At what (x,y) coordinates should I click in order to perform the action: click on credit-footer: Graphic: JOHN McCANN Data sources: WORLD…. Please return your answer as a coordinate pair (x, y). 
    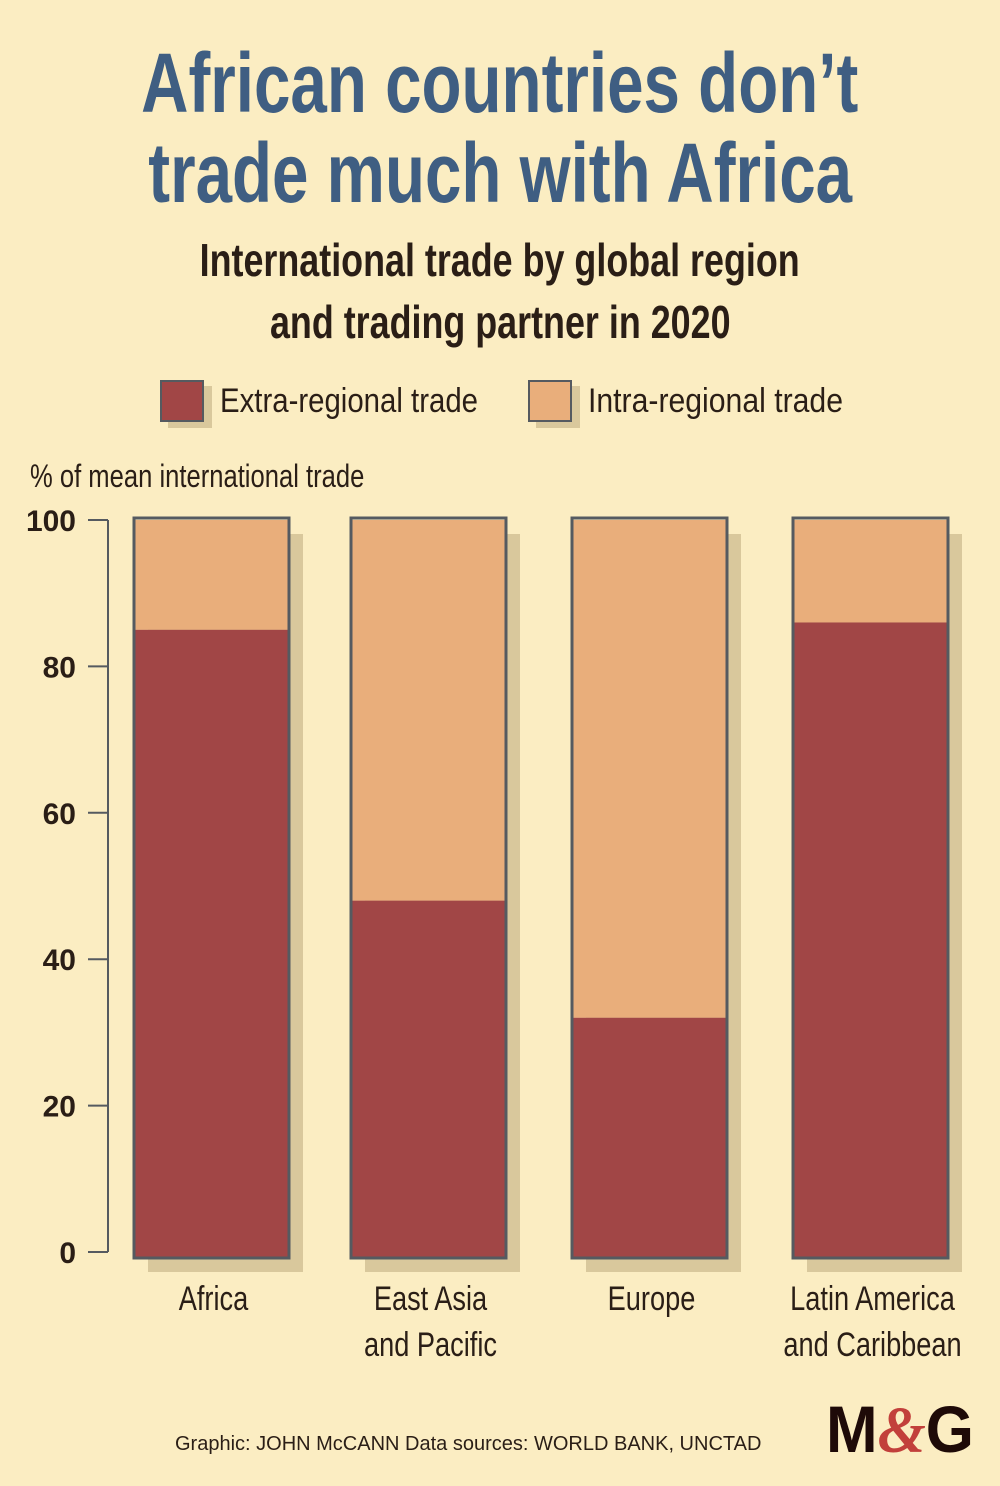
    Looking at the image, I should click on (468, 1444).